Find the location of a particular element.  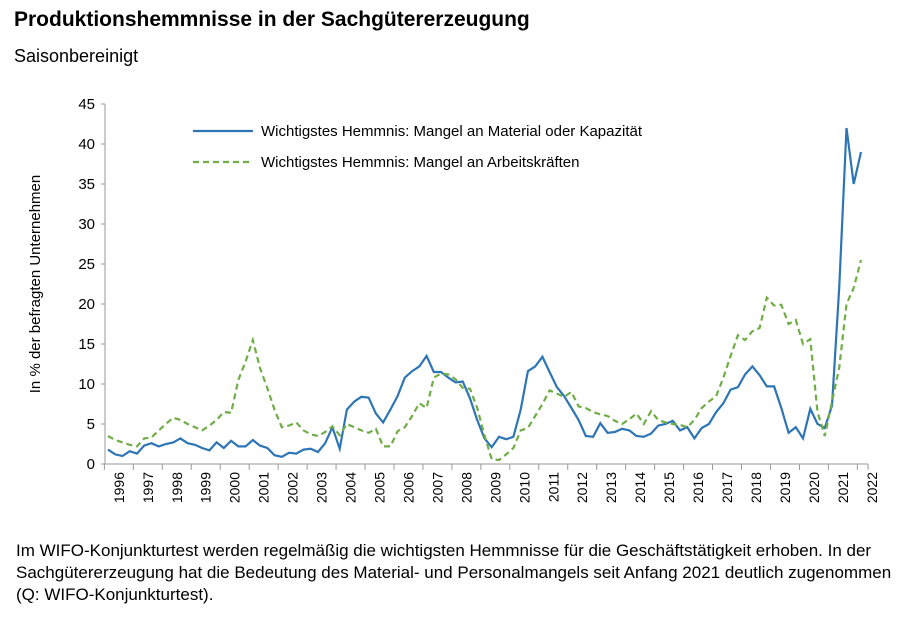

x-tick-label: 2001 is located at coordinates (264, 487).